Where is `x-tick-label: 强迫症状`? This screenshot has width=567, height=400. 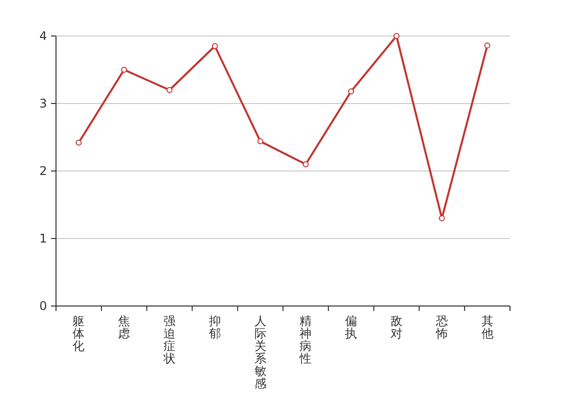
x-tick-label: 强迫症状 is located at coordinates (169, 340).